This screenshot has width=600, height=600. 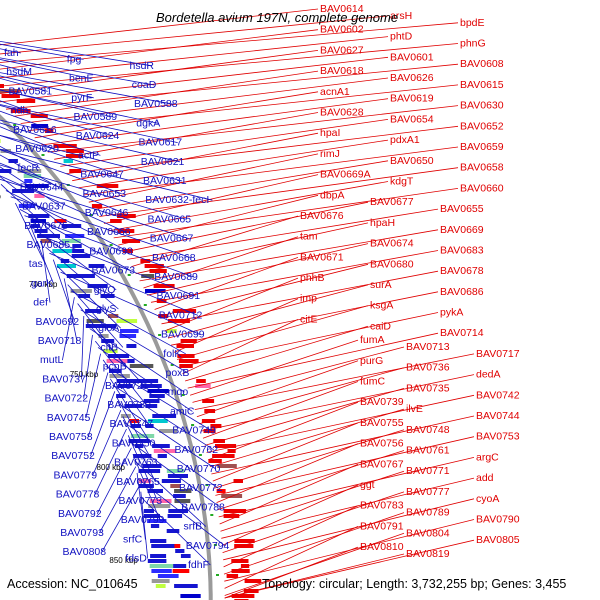 I want to click on gene-label-left: BAV0745, so click(x=69, y=418).